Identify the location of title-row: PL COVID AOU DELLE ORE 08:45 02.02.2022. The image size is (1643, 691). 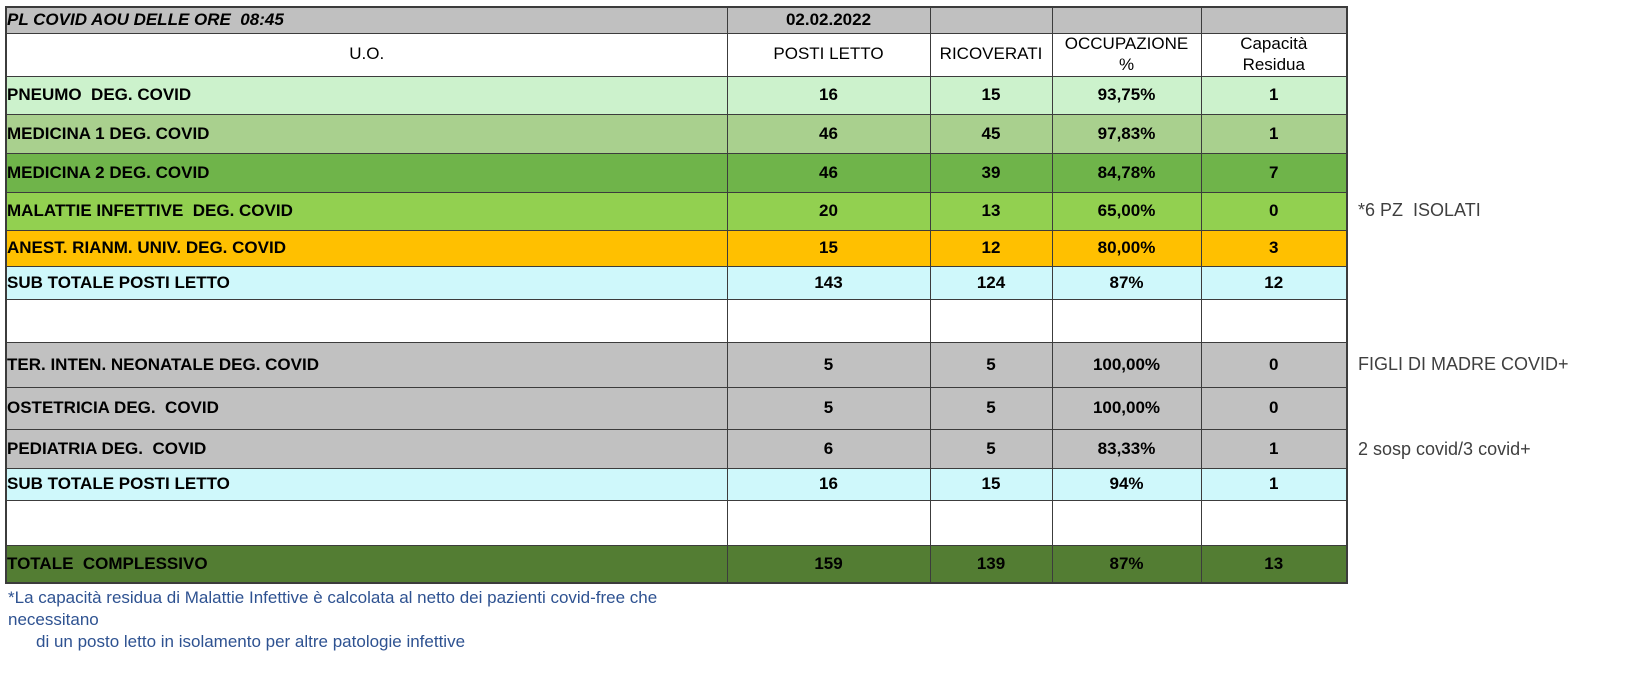
(676, 20).